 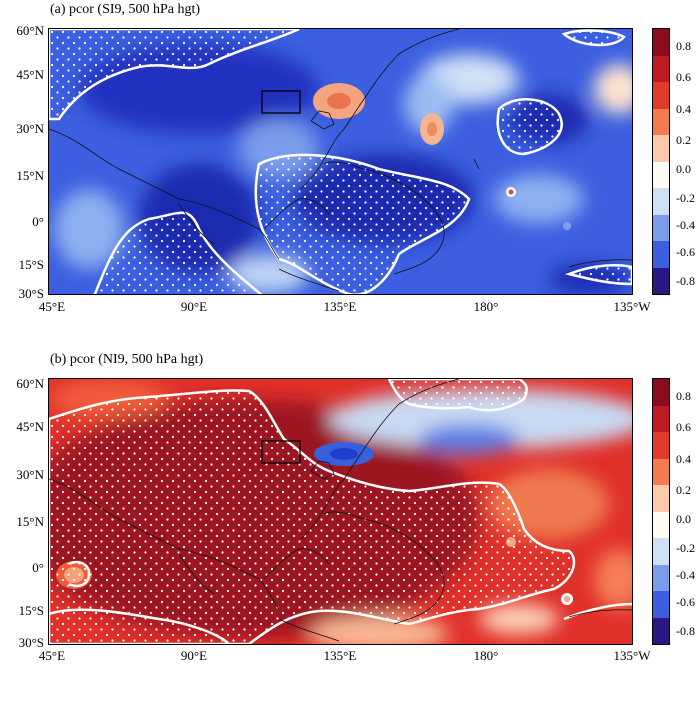 What do you see at coordinates (683, 140) in the screenshot?
I see `colorbar-a-tick: 0.2` at bounding box center [683, 140].